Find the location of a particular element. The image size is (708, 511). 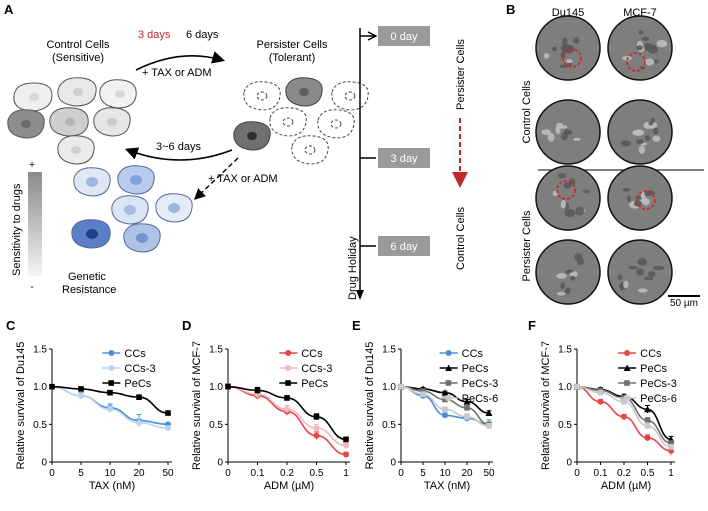

y-axis-label: Relative survival of Du145 is located at coordinates (21, 406).